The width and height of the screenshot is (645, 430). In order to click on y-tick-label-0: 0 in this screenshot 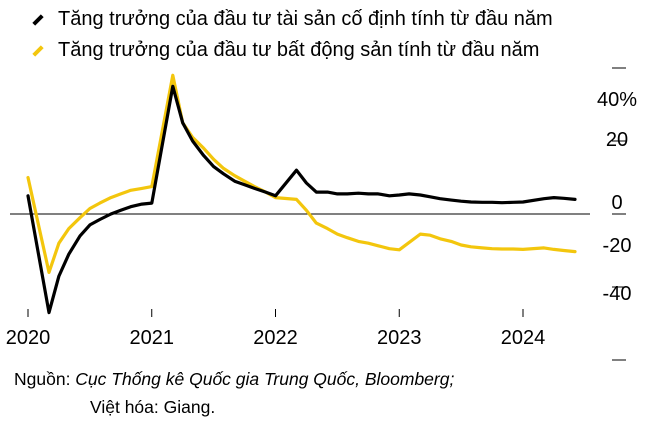, I will do `click(616, 203)`.